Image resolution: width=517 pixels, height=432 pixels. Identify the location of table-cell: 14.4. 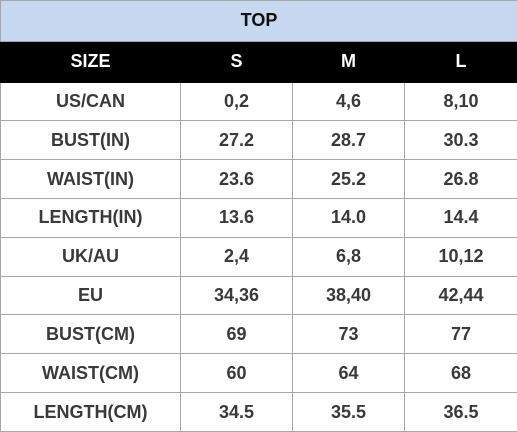
(460, 218).